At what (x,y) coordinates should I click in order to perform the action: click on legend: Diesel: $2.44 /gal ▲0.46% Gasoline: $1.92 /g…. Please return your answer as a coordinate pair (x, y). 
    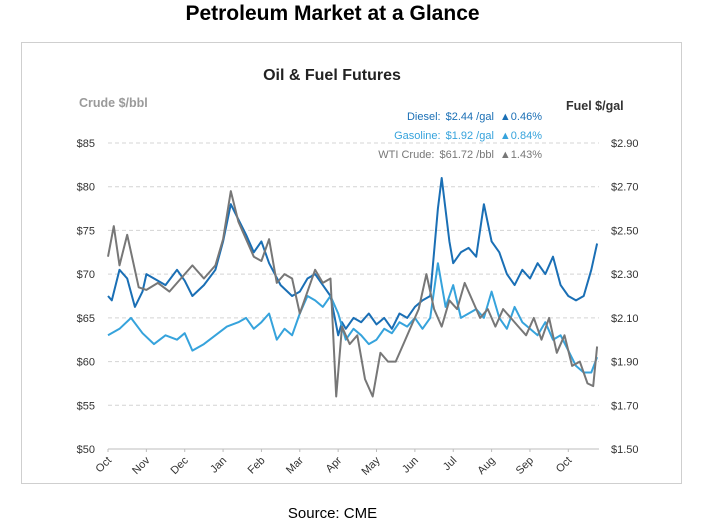
    Looking at the image, I should click on (460, 136).